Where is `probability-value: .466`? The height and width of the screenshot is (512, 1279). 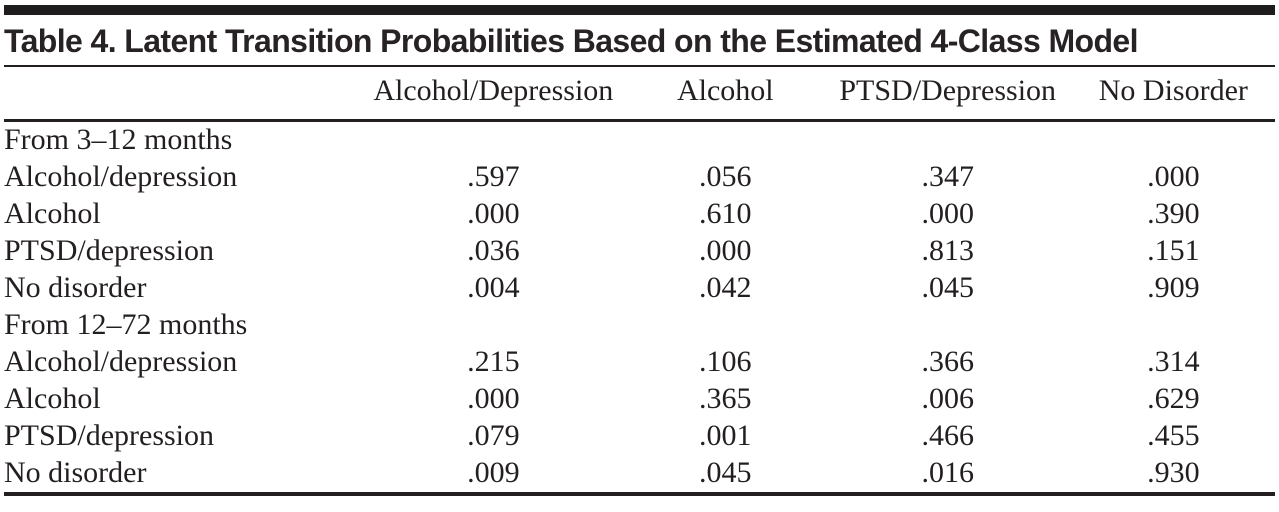
probability-value: .466 is located at coordinates (947, 435).